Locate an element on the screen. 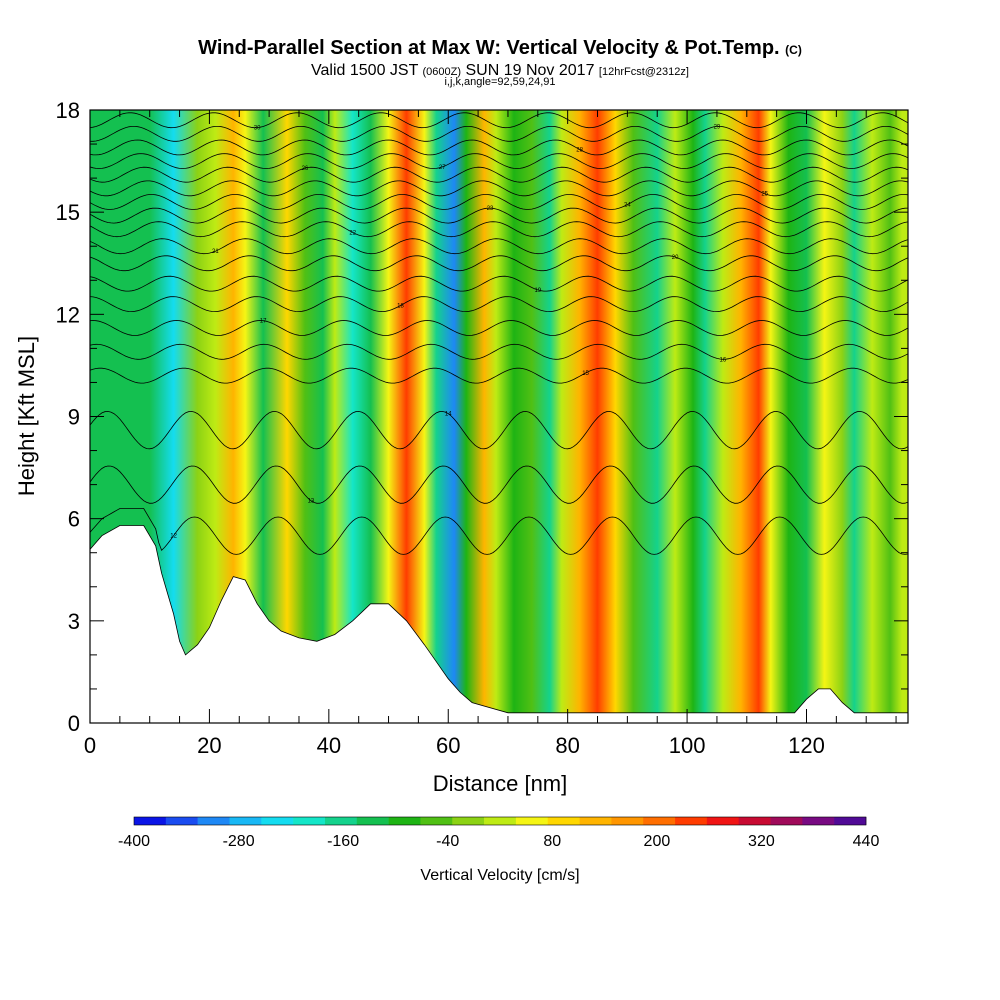  theta-contour-label-19: 19 is located at coordinates (537, 291).